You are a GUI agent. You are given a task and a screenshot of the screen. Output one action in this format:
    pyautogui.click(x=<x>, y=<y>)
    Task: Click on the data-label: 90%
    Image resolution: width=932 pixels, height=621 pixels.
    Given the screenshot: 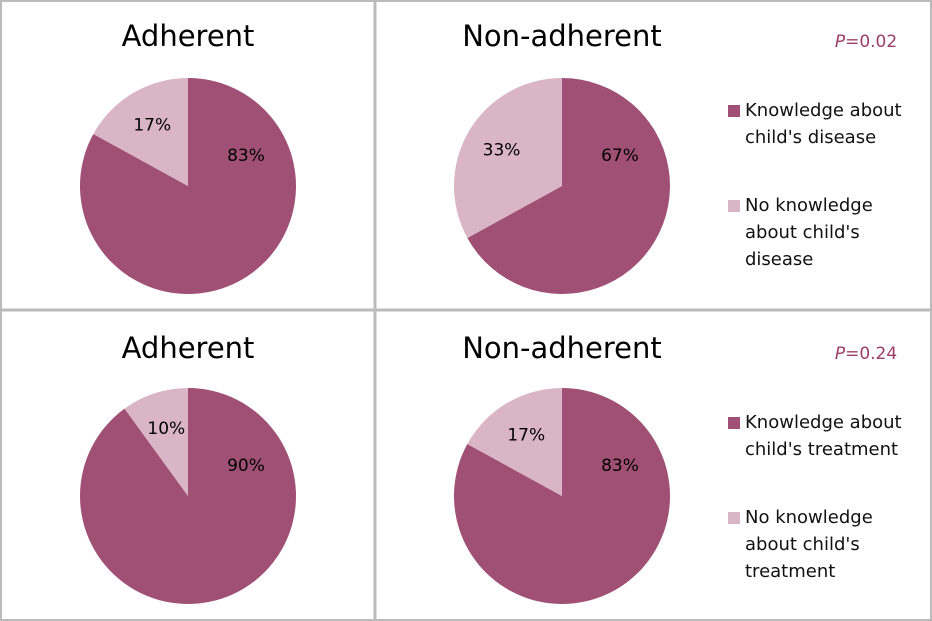 What is the action you would take?
    pyautogui.click(x=246, y=466)
    